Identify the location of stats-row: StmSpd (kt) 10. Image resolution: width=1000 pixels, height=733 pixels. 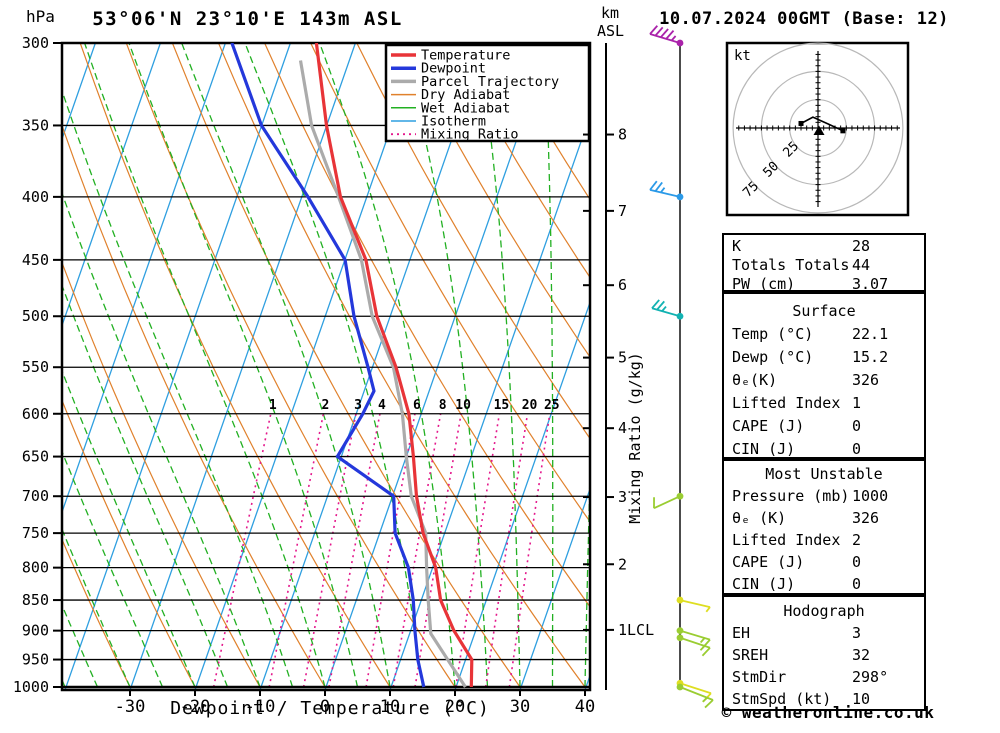
(824, 699).